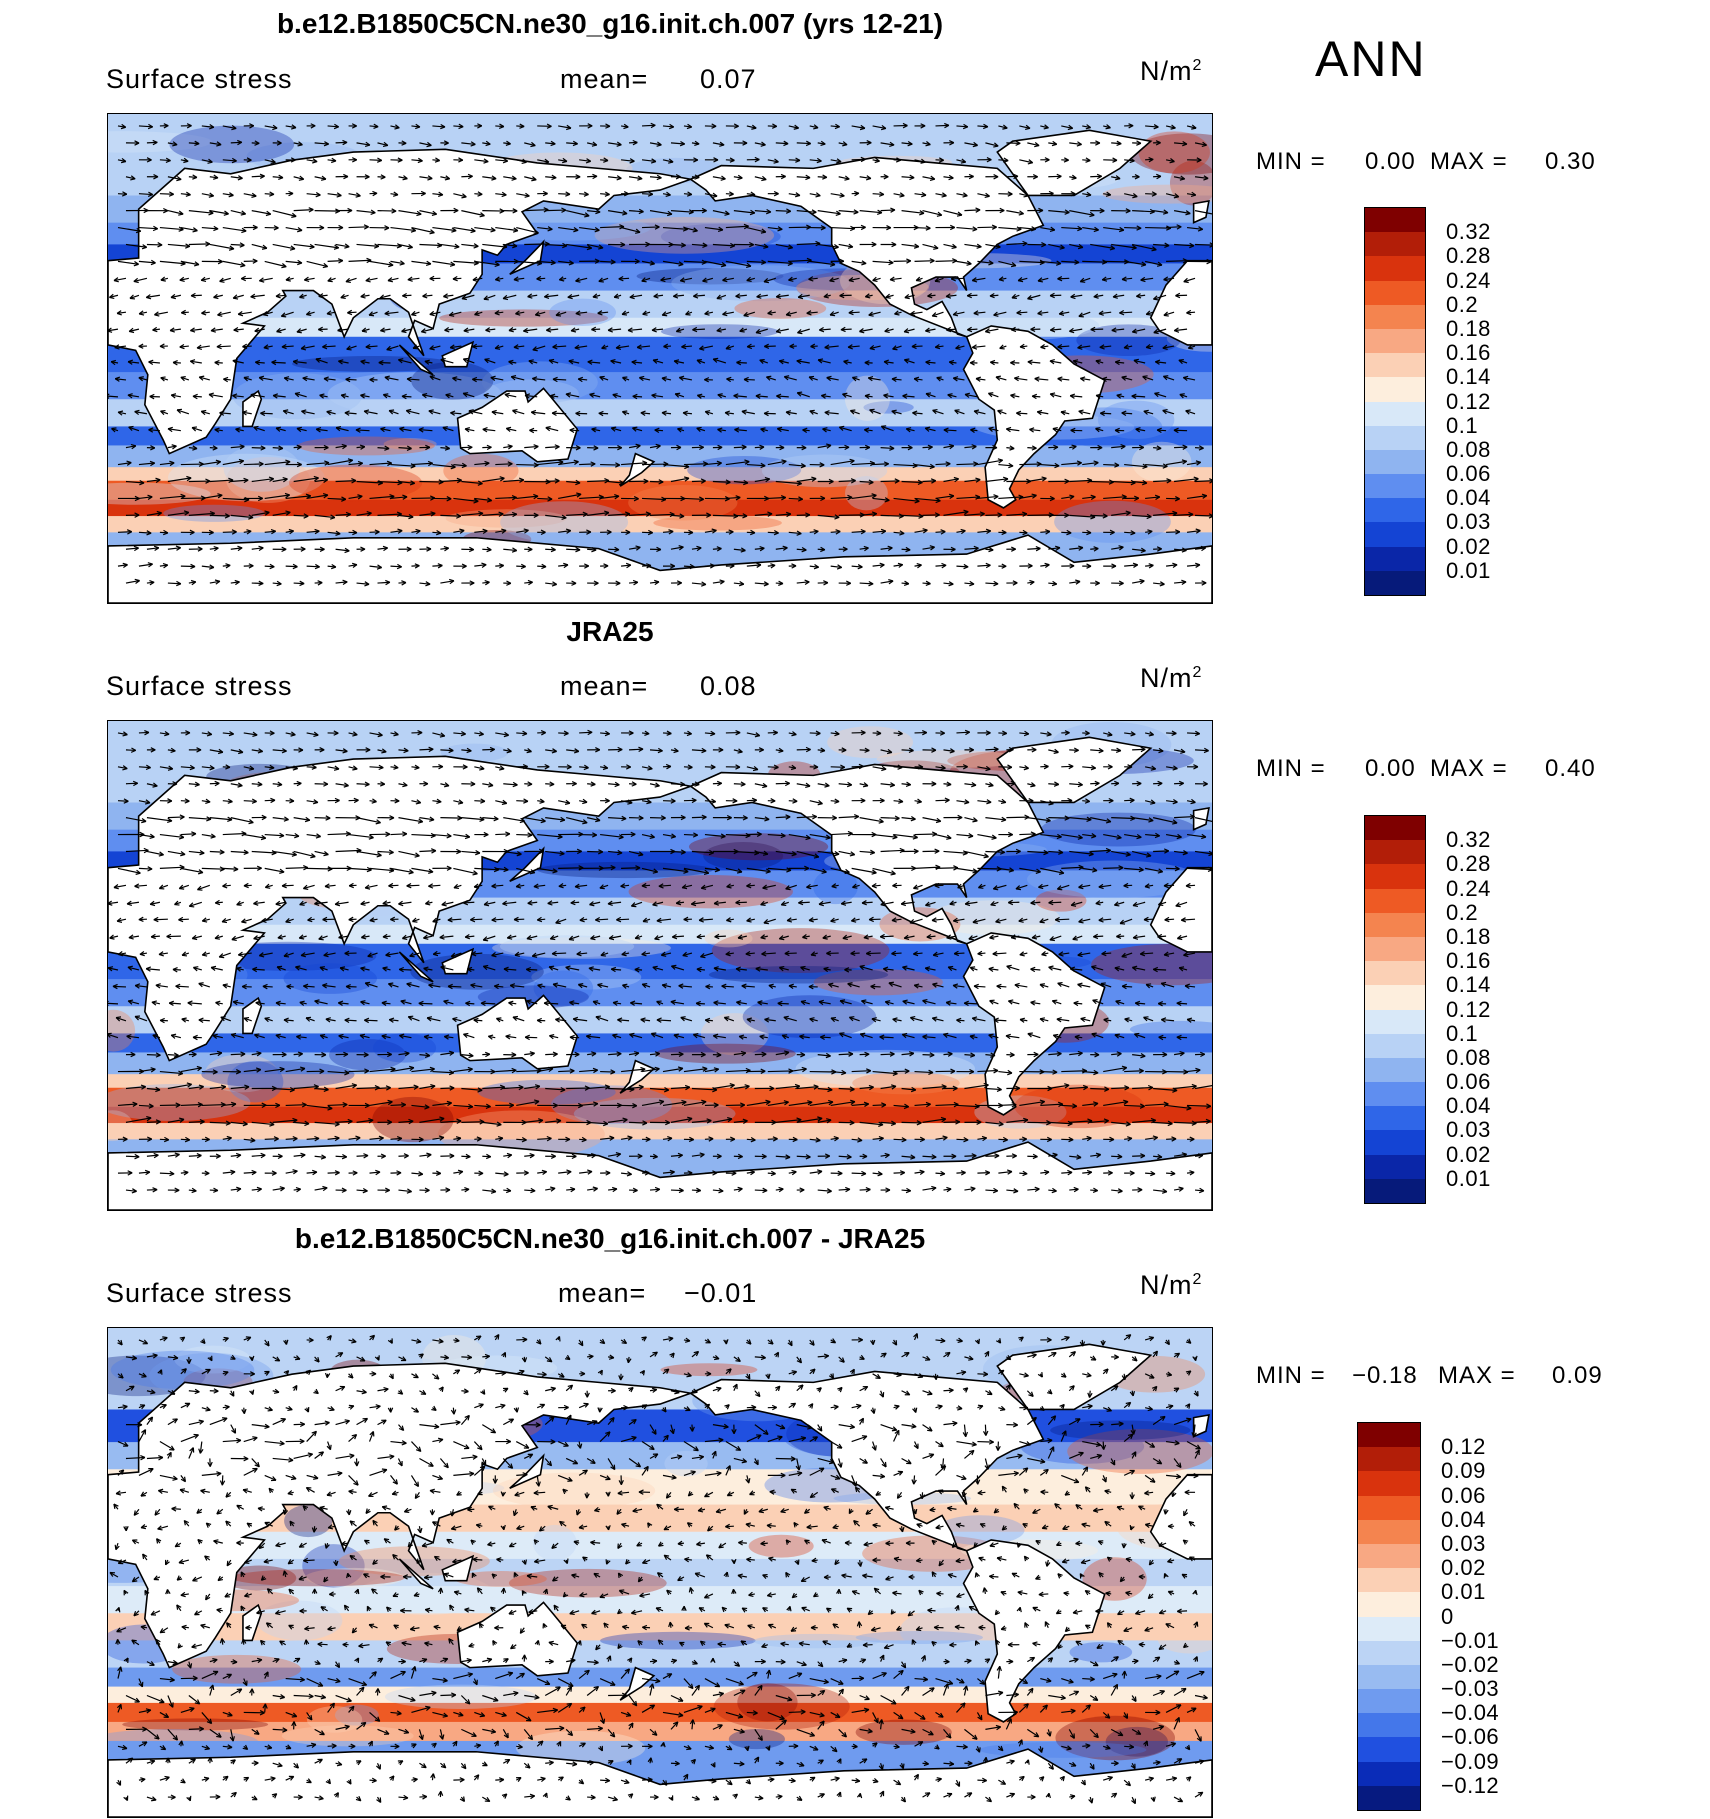 The height and width of the screenshot is (1819, 1710). Describe the element at coordinates (1470, 1785) in the screenshot. I see `colorbar-tick-label: −0.12` at that location.